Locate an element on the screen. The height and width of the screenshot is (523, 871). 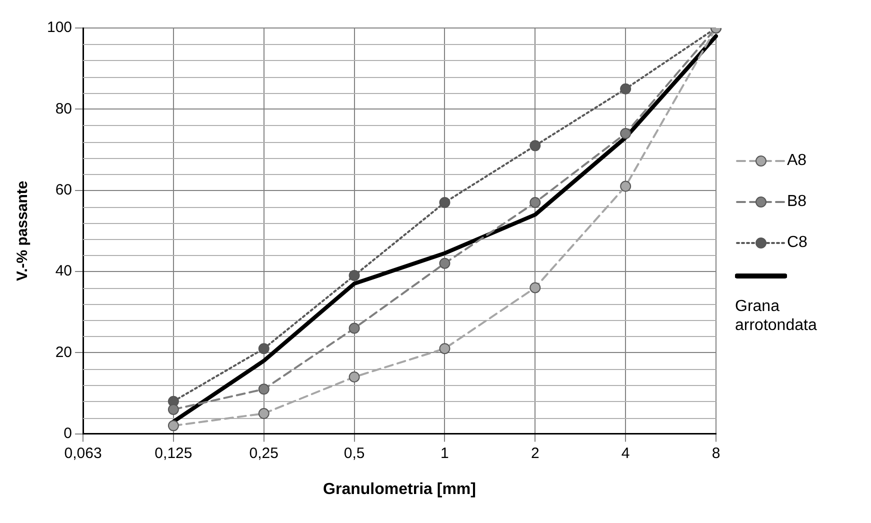
y-tick-label: 80 is located at coordinates (63, 109).